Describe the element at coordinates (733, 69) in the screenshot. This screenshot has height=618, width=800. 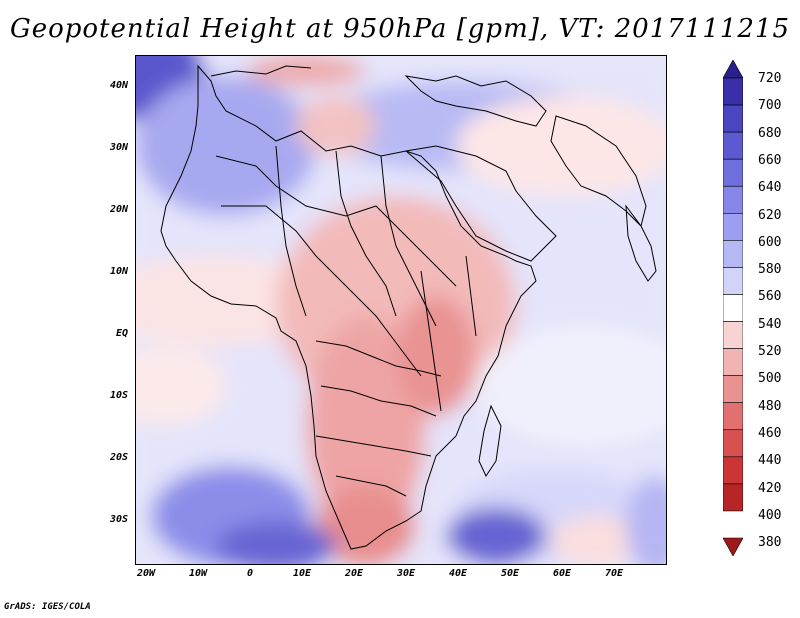
I see `colorbar-top-arrow` at that location.